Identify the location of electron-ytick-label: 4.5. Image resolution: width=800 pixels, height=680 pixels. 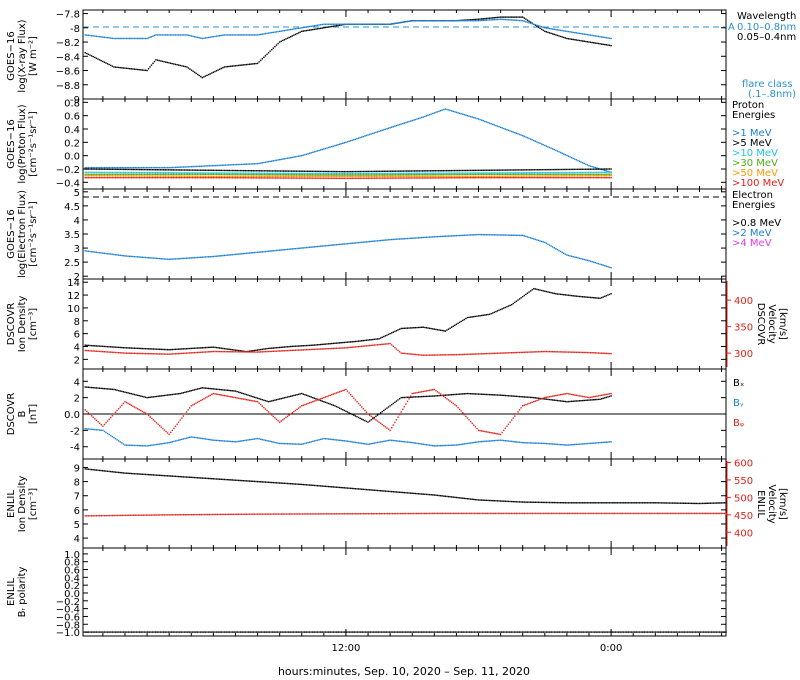
(72, 207).